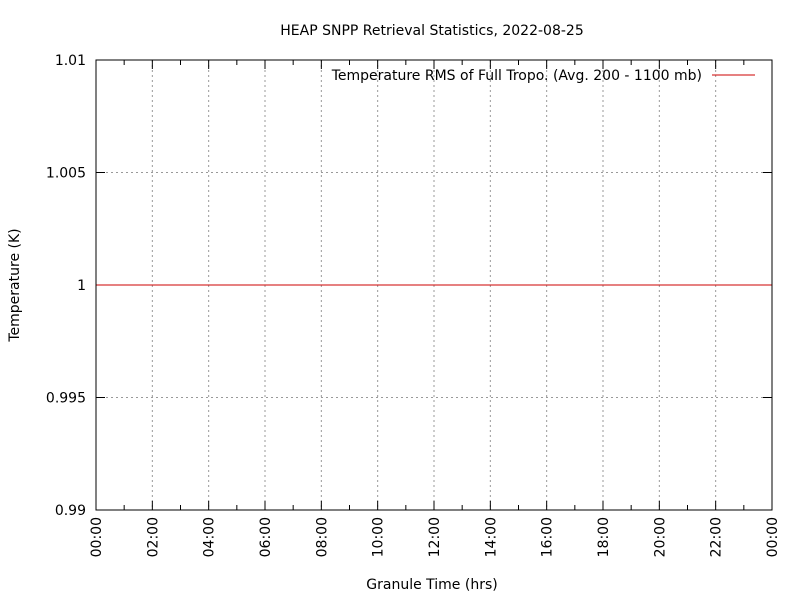 This screenshot has width=800, height=600. I want to click on x-tick-label: 20:00, so click(660, 537).